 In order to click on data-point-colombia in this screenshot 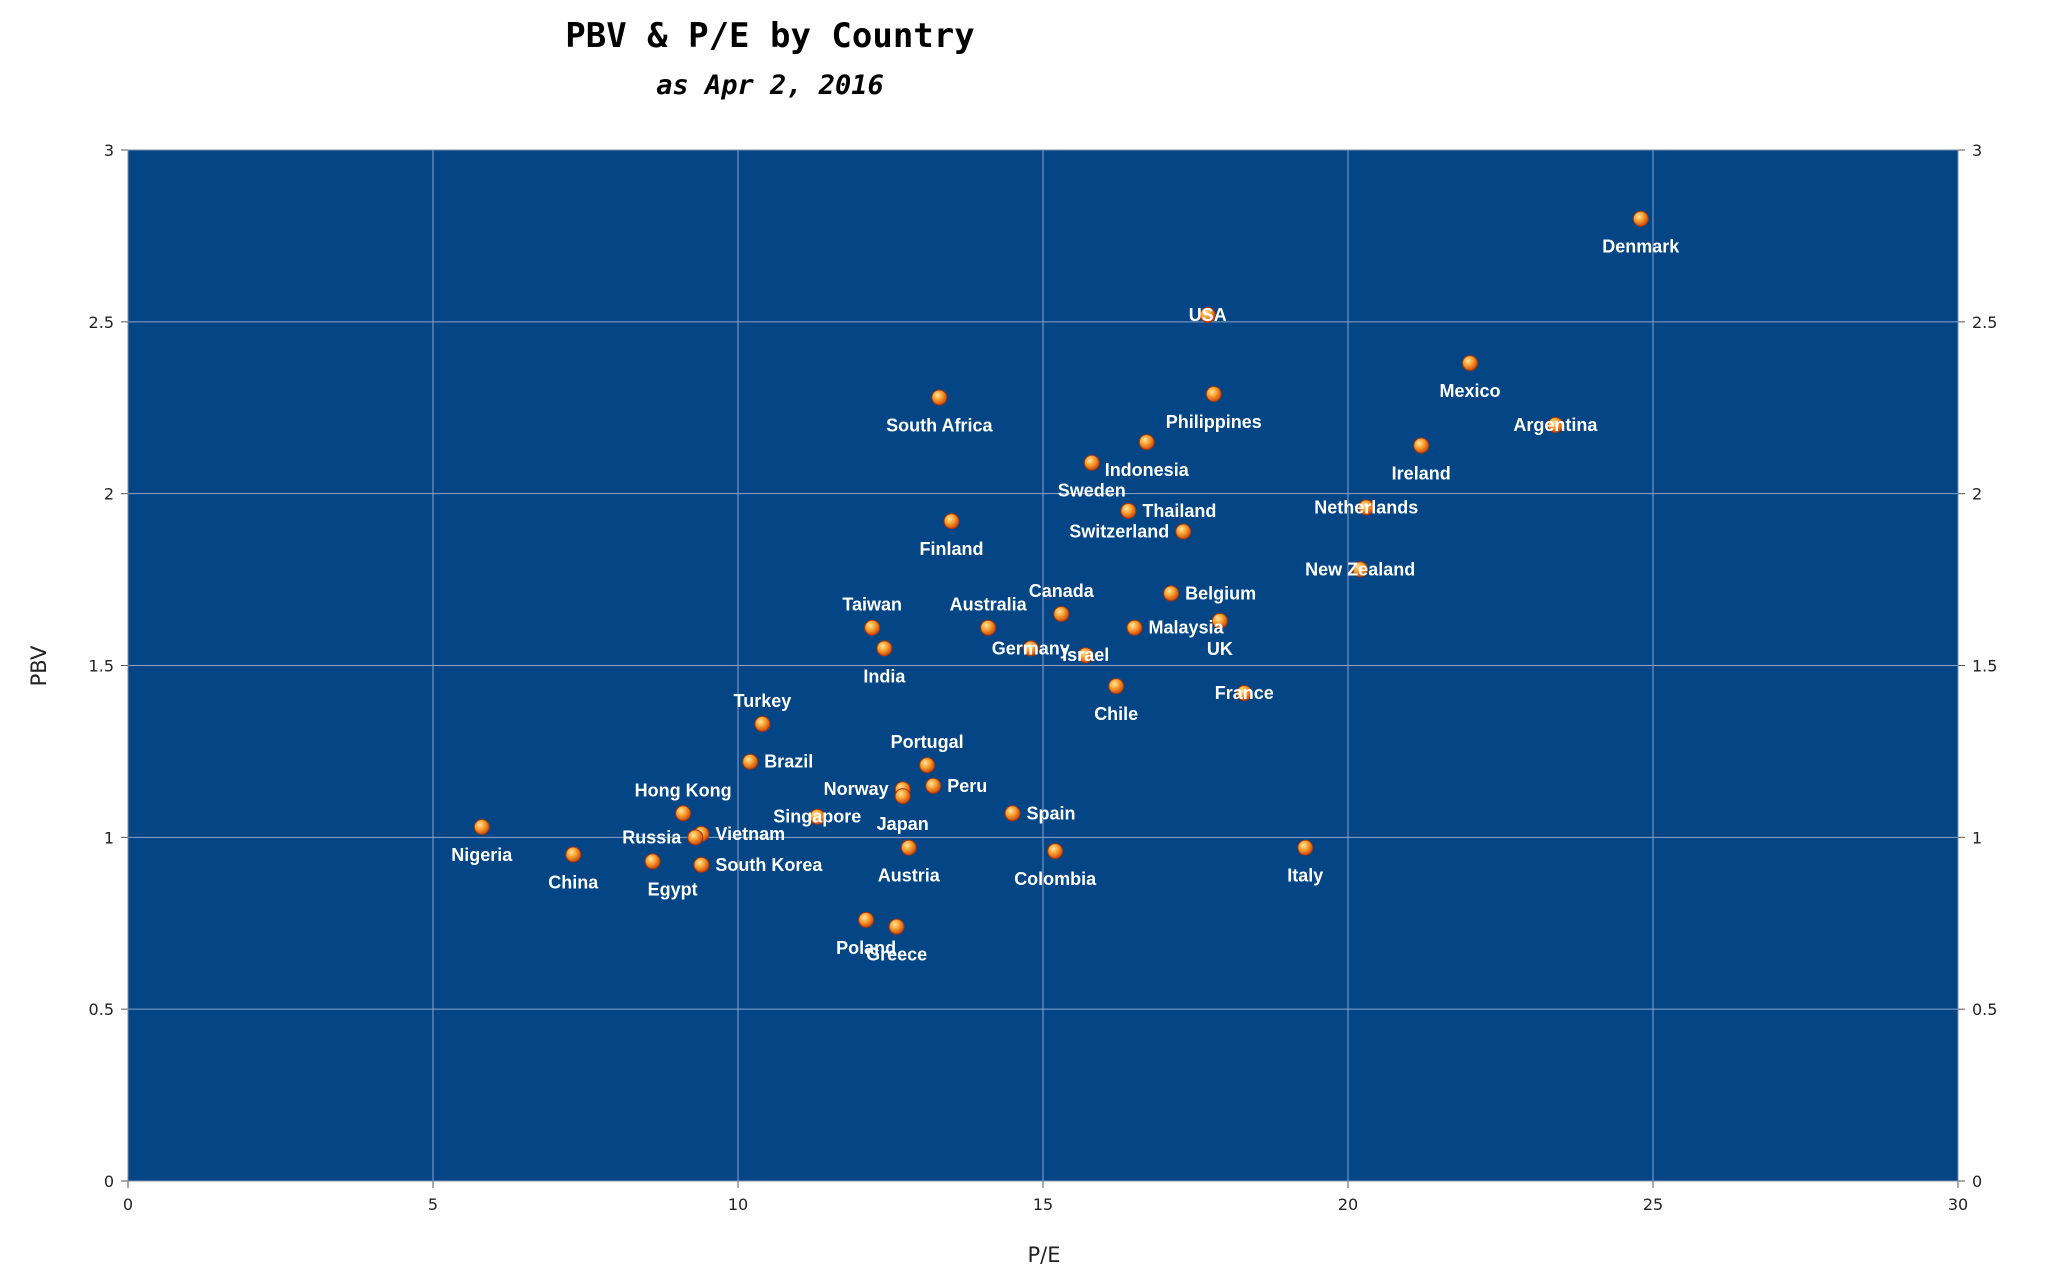, I will do `click(1055, 851)`.